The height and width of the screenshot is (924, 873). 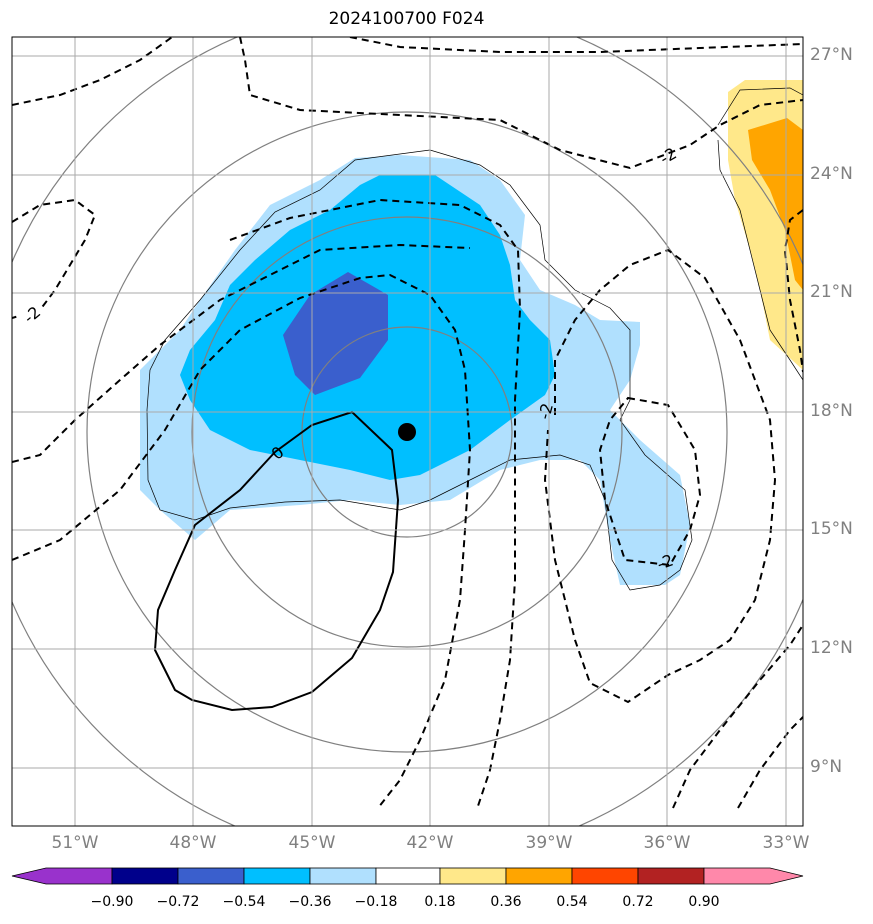 I want to click on lon-label: 51°W, so click(x=75, y=843).